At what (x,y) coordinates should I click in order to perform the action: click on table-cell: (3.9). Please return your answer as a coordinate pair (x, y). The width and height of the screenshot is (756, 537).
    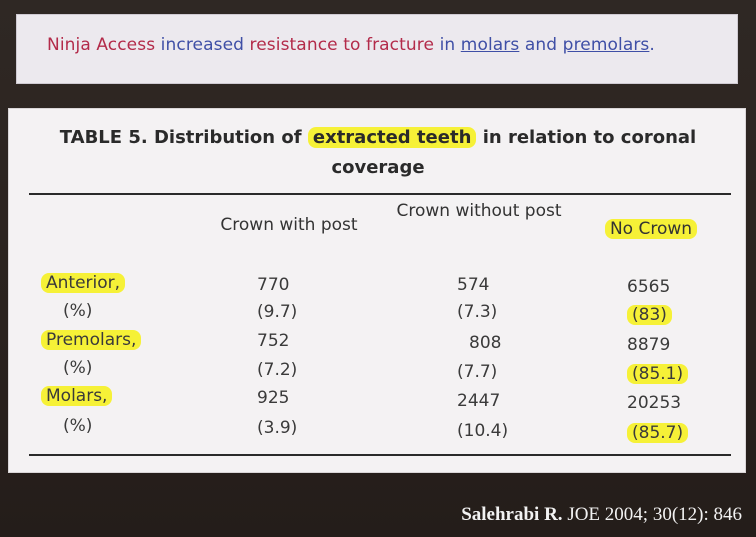
    Looking at the image, I should click on (277, 428).